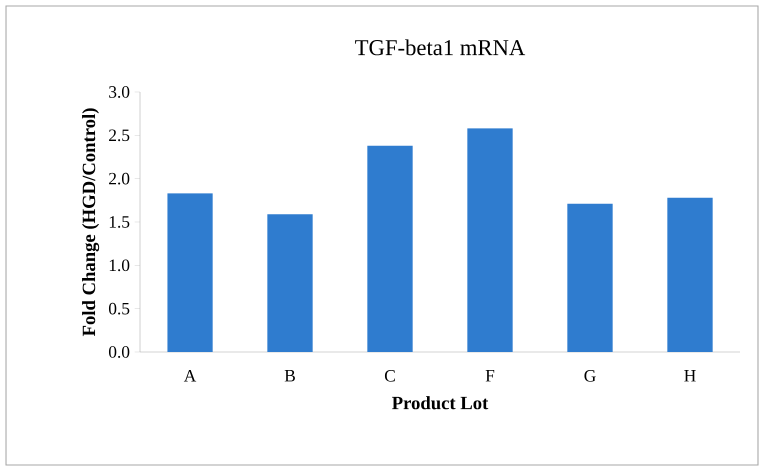 Image resolution: width=764 pixels, height=471 pixels. Describe the element at coordinates (120, 222) in the screenshot. I see `y-tick-label: 1.5` at that location.